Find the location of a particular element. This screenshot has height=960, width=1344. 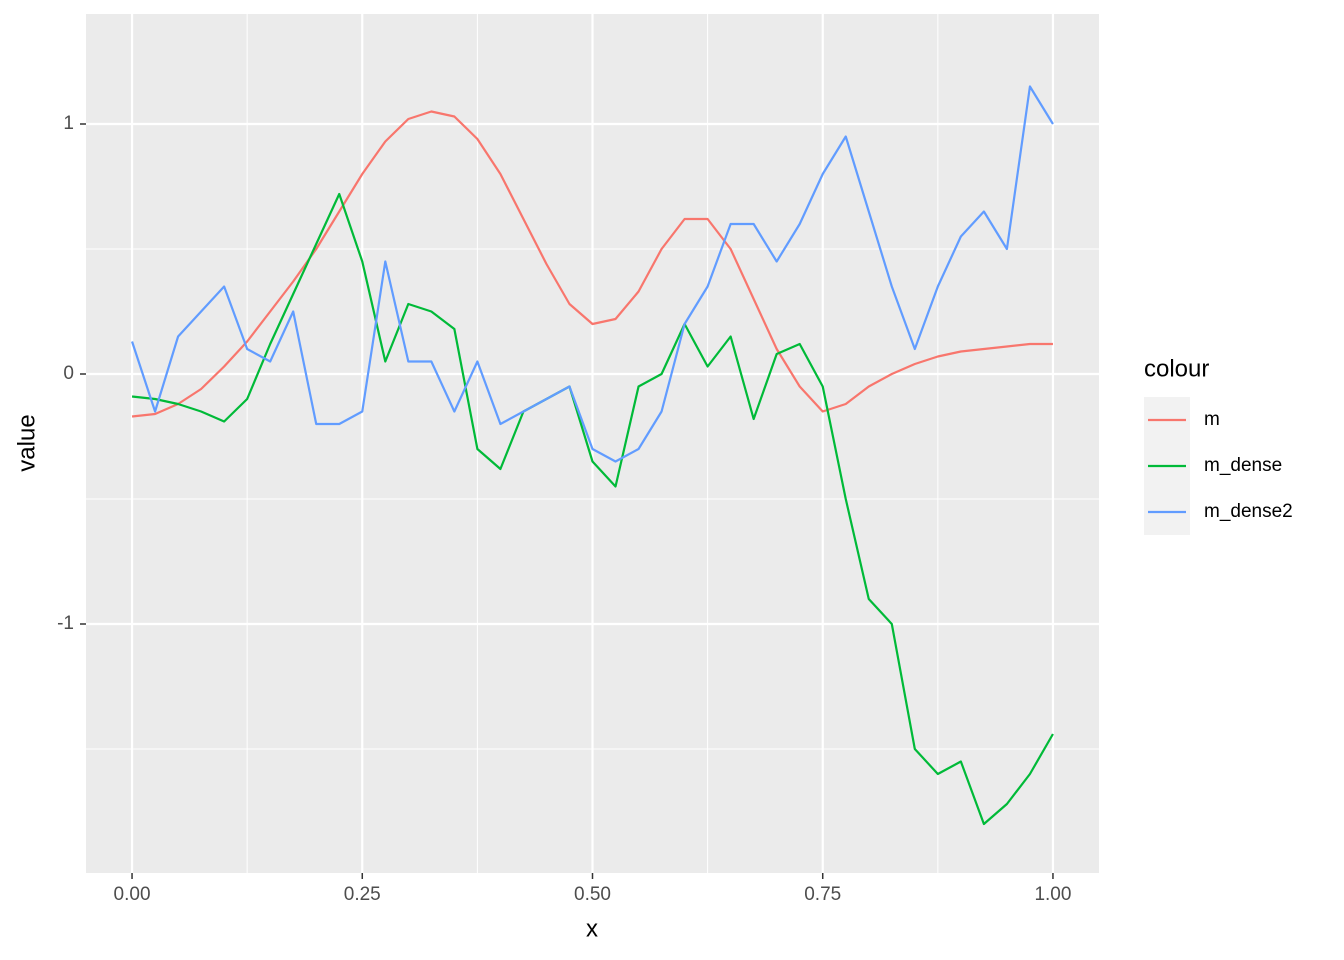

x-axis-title: x is located at coordinates (592, 928).